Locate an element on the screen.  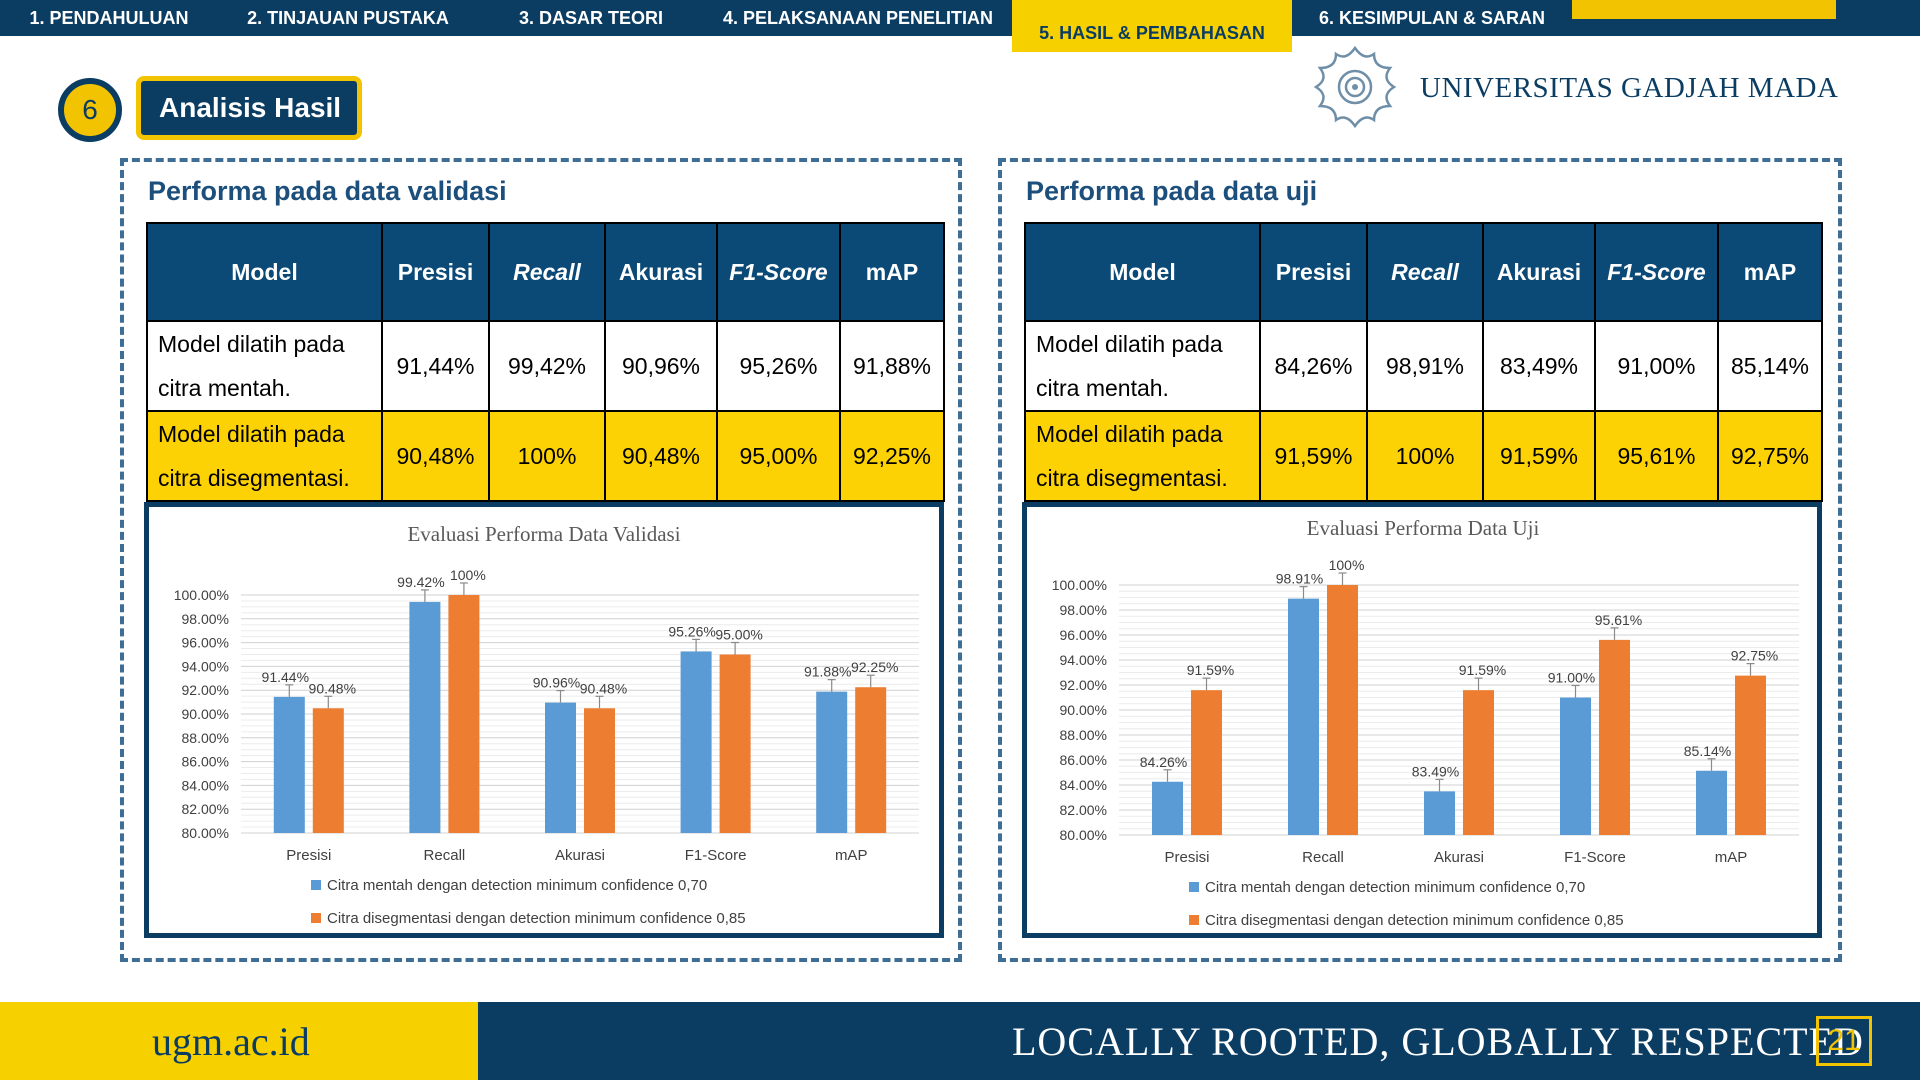
footer-right-band is located at coordinates (1199, 1041).